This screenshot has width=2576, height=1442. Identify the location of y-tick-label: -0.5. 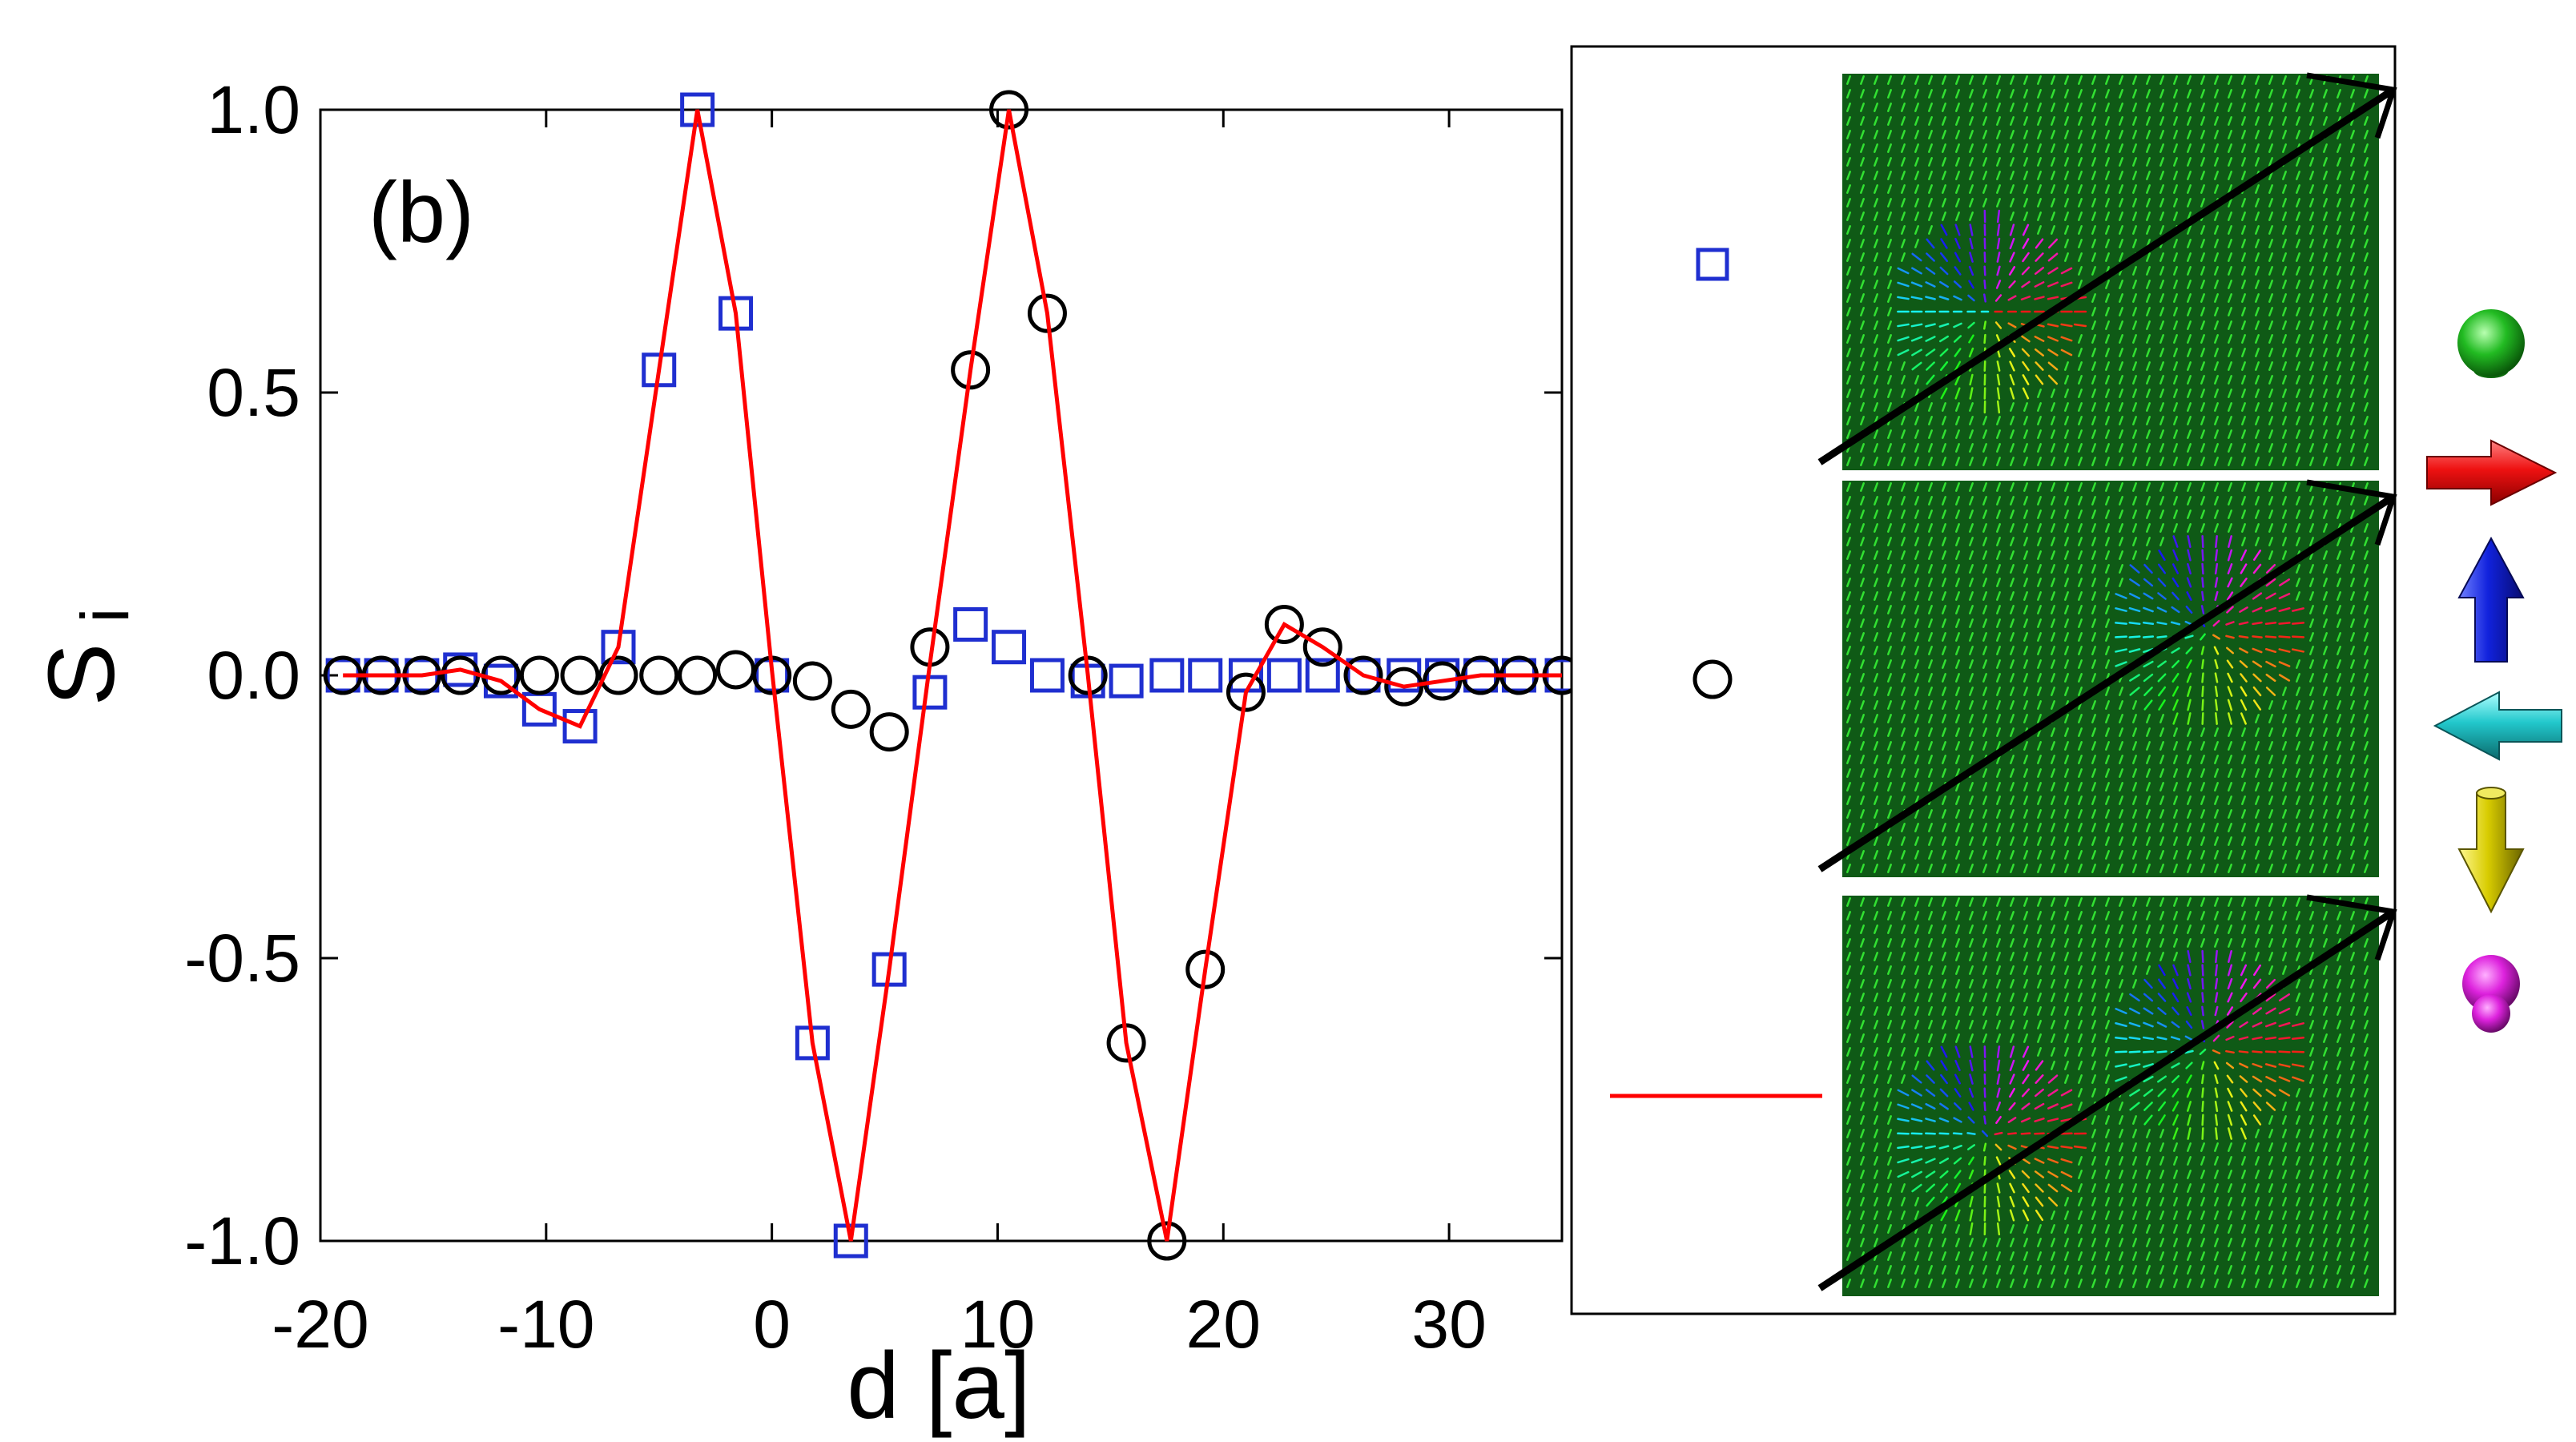
(242, 958).